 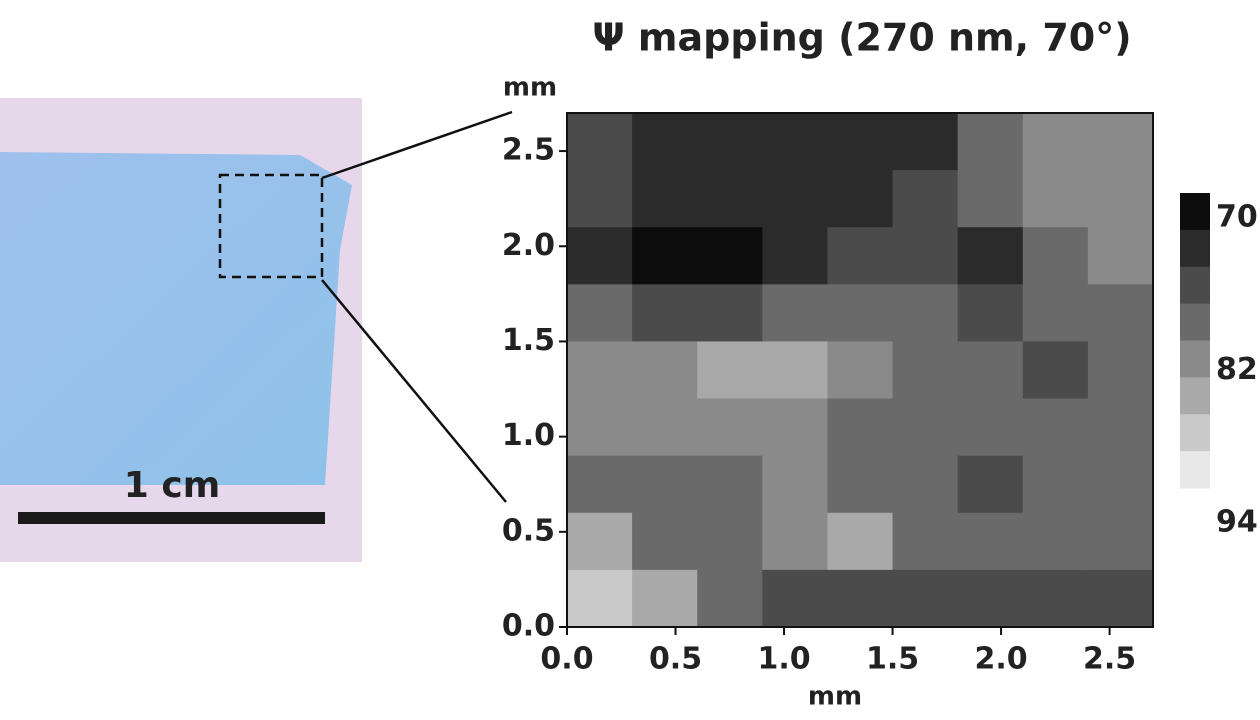 I want to click on y-tick-label: 1.5, so click(x=528, y=340).